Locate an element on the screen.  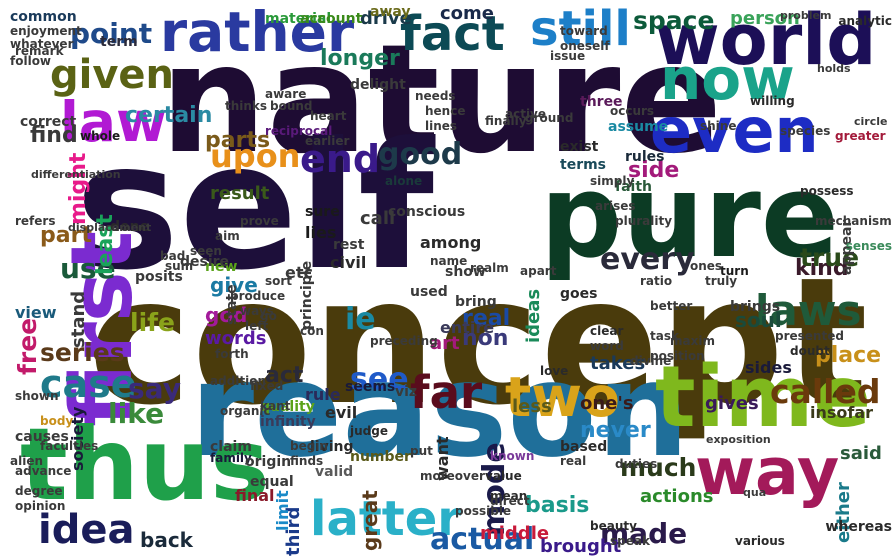
word-apart: apart is located at coordinates (538, 271).